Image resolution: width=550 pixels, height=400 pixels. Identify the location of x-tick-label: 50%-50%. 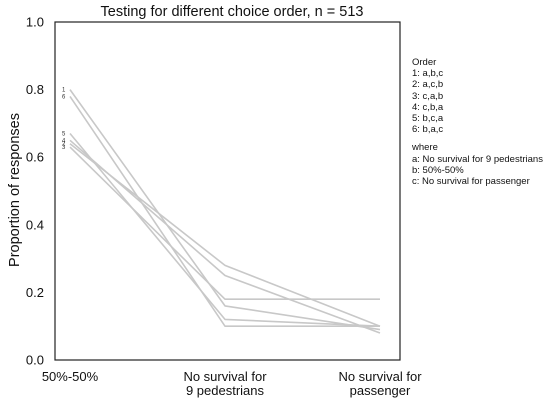
(70, 376).